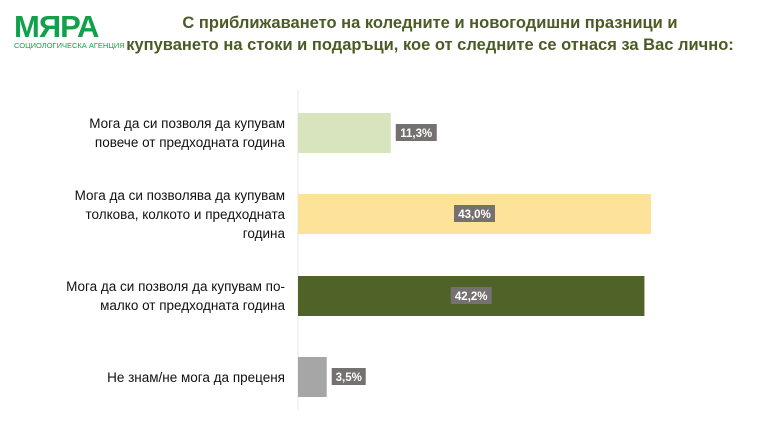 Image resolution: width=779 pixels, height=438 pixels. What do you see at coordinates (196, 377) in the screenshot?
I see `category-label-line: Не знам/не мога да преценя` at bounding box center [196, 377].